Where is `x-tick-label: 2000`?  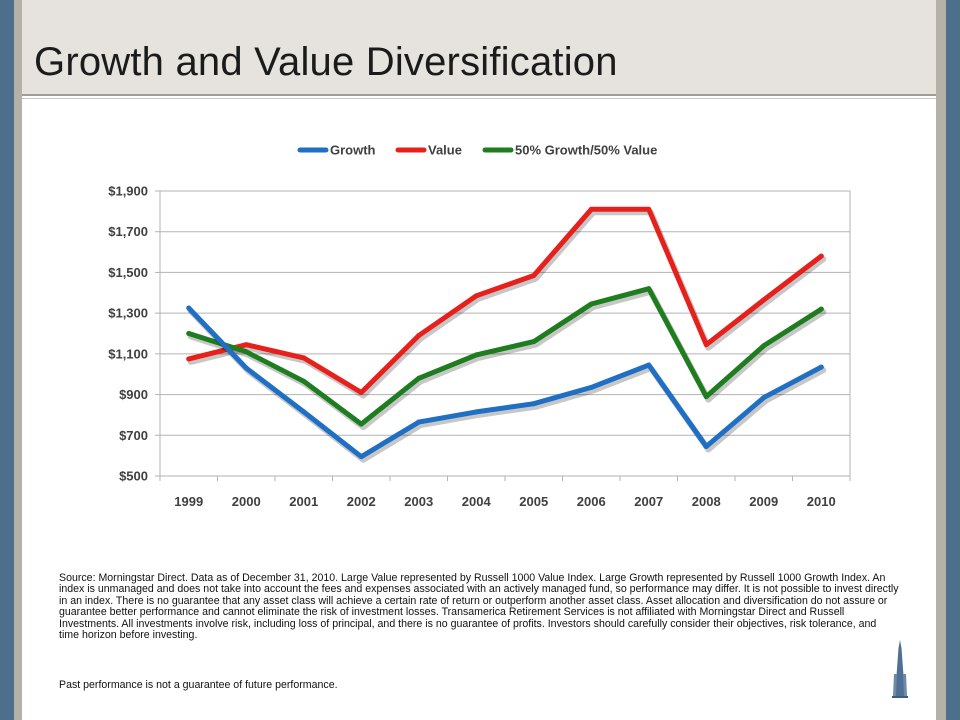
x-tick-label: 2000 is located at coordinates (246, 501).